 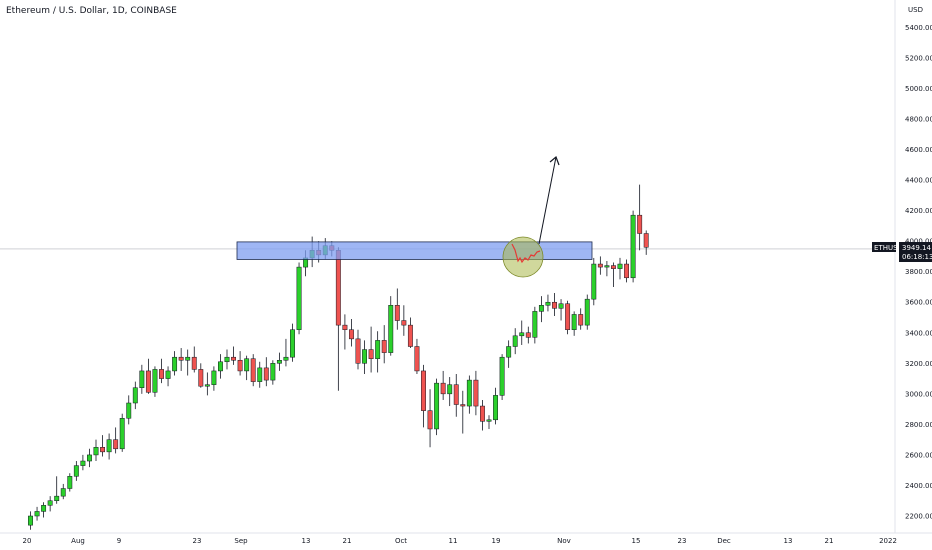 What do you see at coordinates (78, 541) in the screenshot?
I see `time-tick-label: Aug` at bounding box center [78, 541].